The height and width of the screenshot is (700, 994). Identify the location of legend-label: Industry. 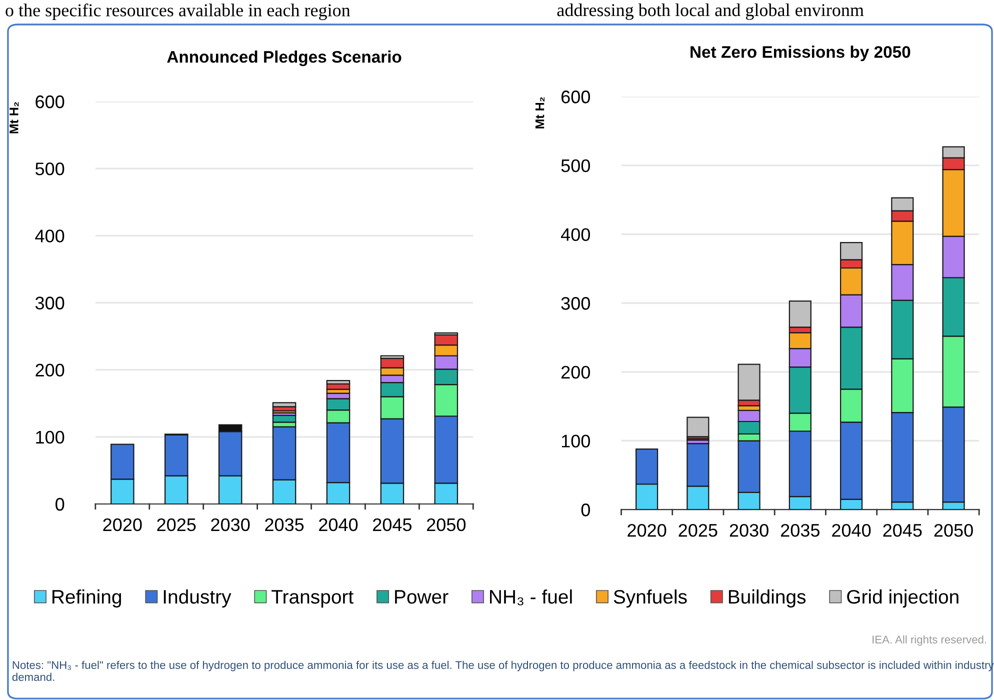
(198, 598).